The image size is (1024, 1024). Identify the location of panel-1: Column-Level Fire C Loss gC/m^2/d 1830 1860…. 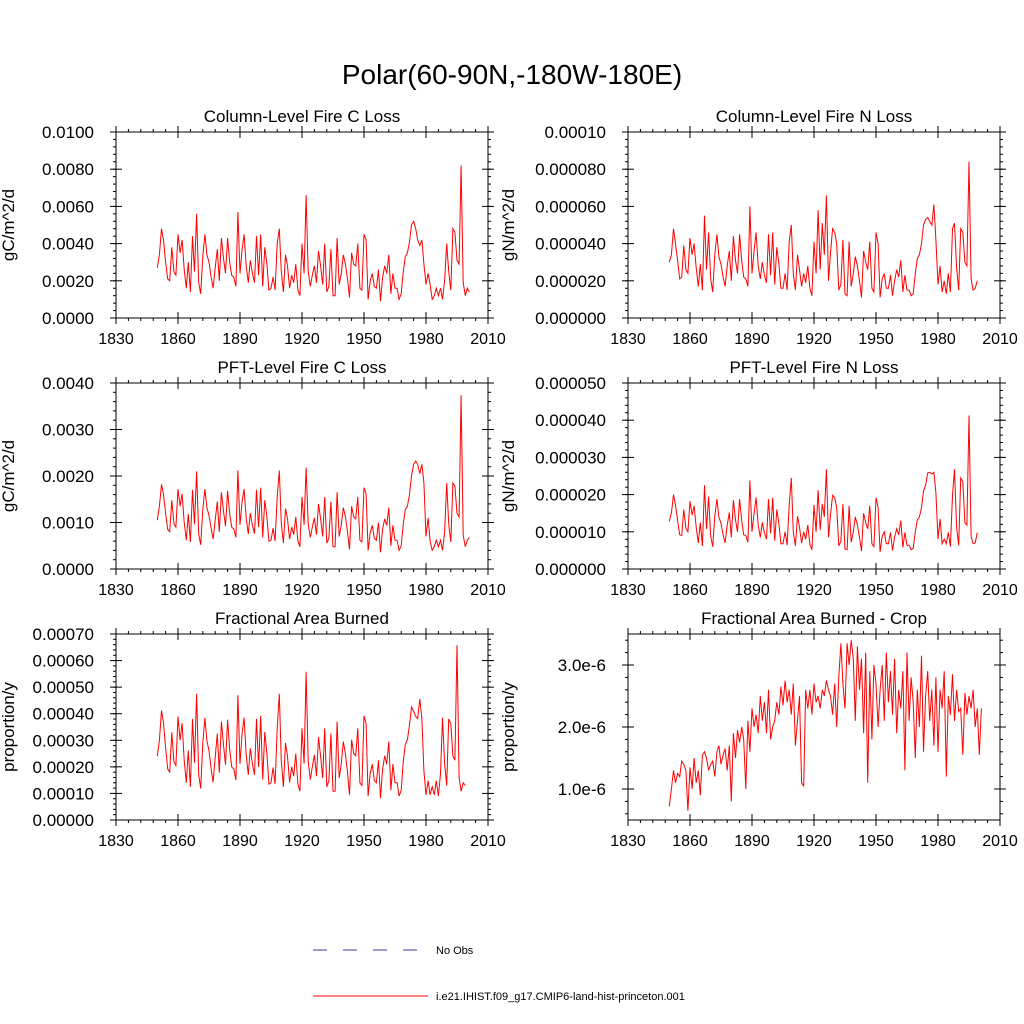
(253, 227).